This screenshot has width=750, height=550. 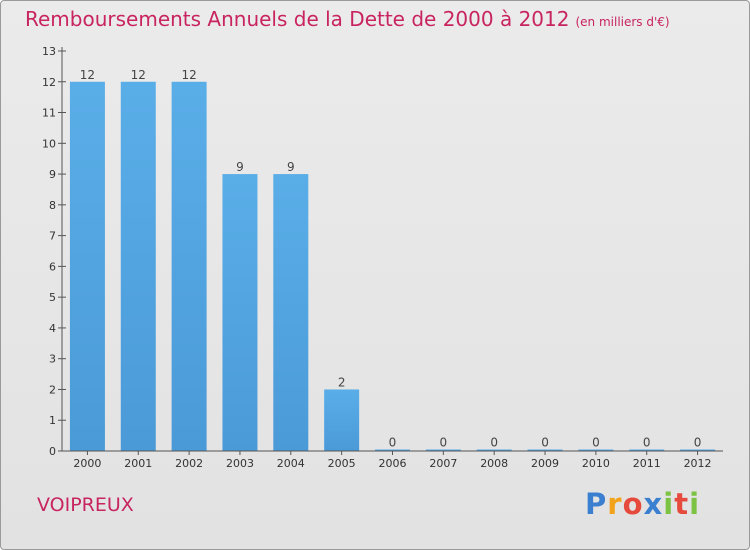 What do you see at coordinates (240, 167) in the screenshot?
I see `data-label-2003: 9` at bounding box center [240, 167].